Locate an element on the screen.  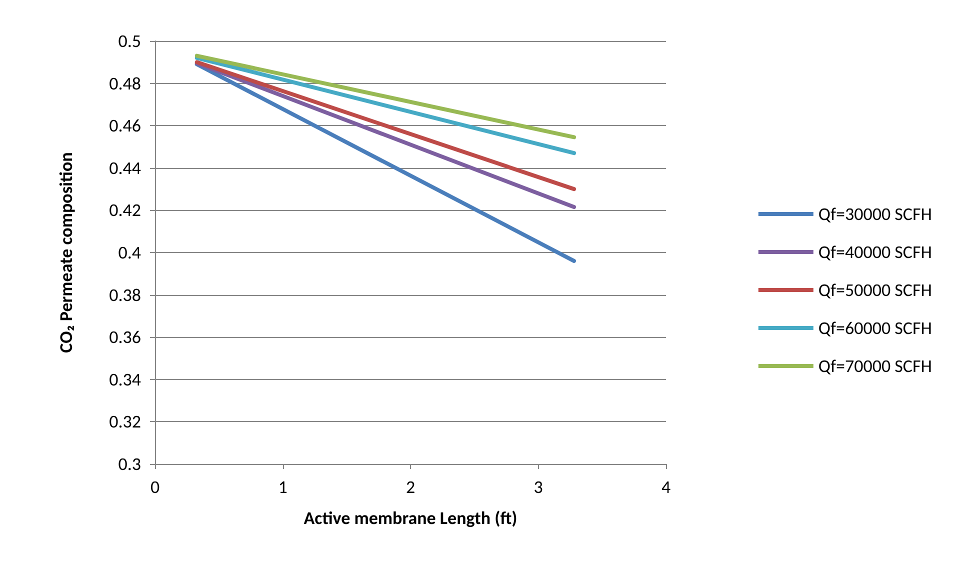
legend-label: Qf=40000 SCFH is located at coordinates (875, 252).